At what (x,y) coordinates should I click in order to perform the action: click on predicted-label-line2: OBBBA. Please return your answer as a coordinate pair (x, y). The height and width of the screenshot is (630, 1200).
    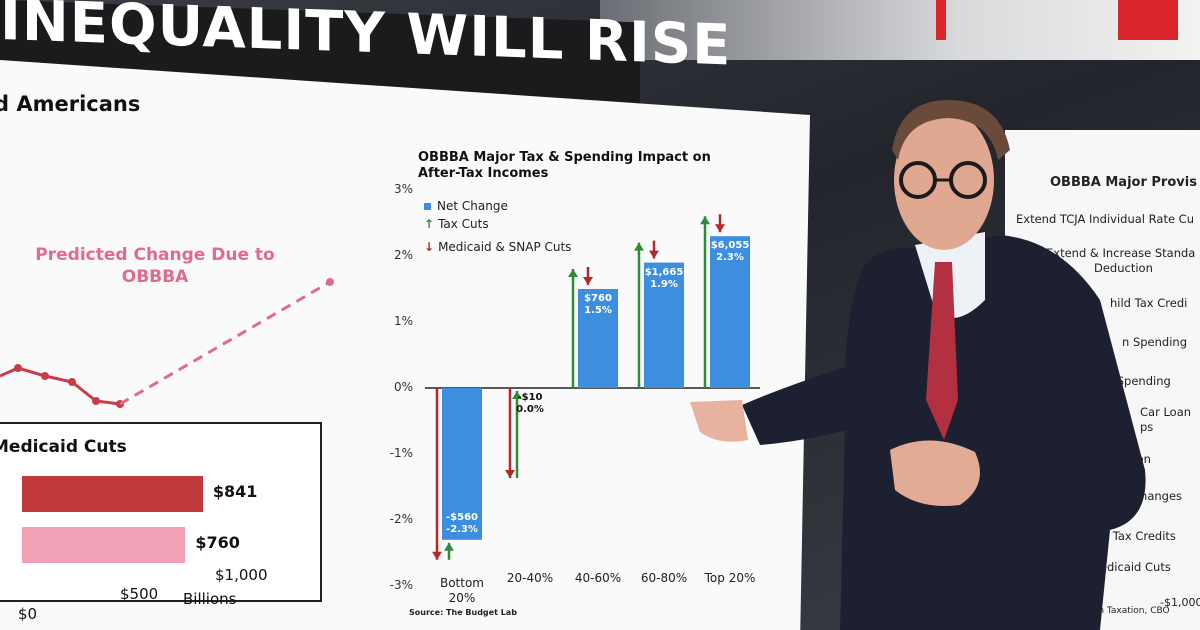
    Looking at the image, I should click on (155, 277).